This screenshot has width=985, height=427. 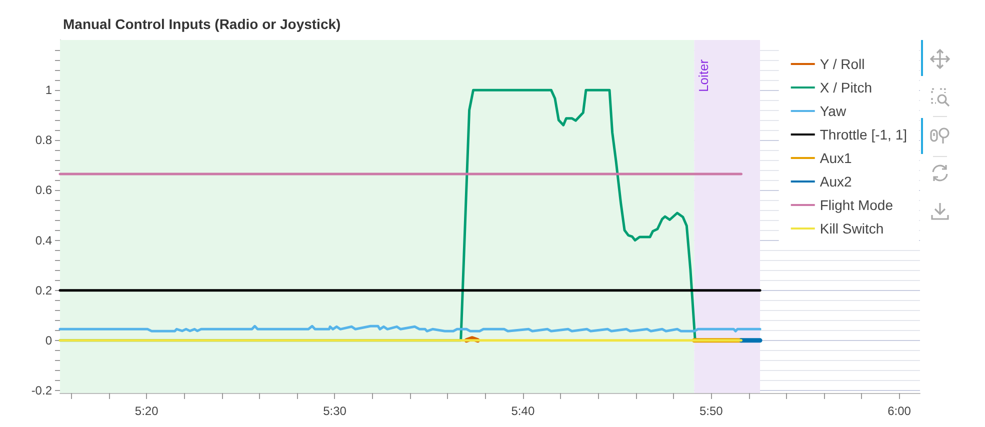 What do you see at coordinates (900, 411) in the screenshot?
I see `x-tick-label: 6:00` at bounding box center [900, 411].